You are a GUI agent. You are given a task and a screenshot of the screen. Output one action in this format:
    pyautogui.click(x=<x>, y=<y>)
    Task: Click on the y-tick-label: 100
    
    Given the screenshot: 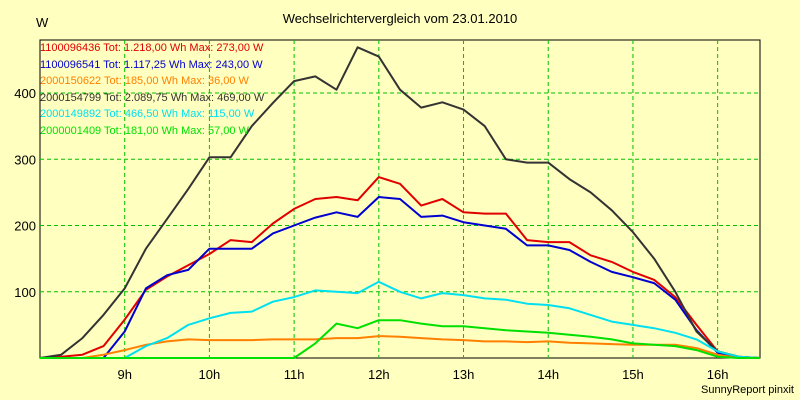 What is the action you would take?
    pyautogui.click(x=25, y=292)
    